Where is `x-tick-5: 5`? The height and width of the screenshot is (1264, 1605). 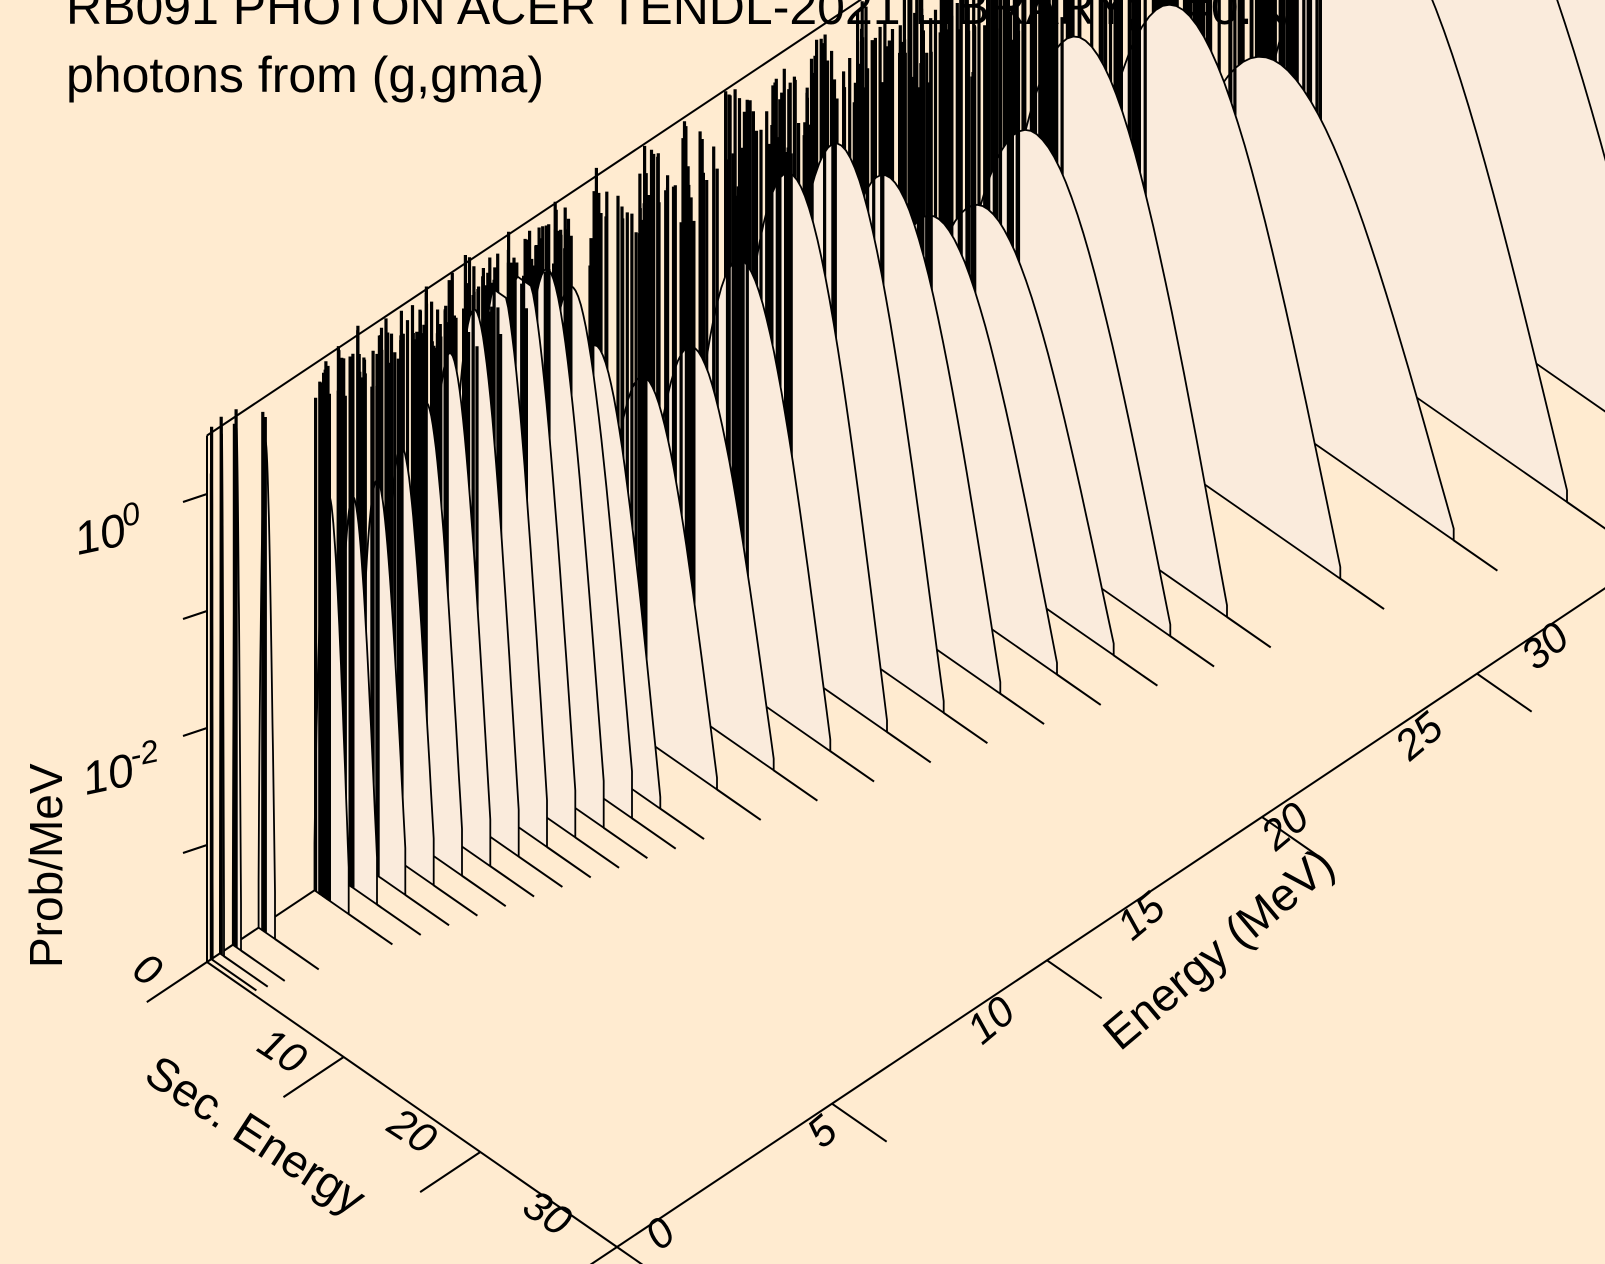 x-tick-5: 5 is located at coordinates (822, 1130).